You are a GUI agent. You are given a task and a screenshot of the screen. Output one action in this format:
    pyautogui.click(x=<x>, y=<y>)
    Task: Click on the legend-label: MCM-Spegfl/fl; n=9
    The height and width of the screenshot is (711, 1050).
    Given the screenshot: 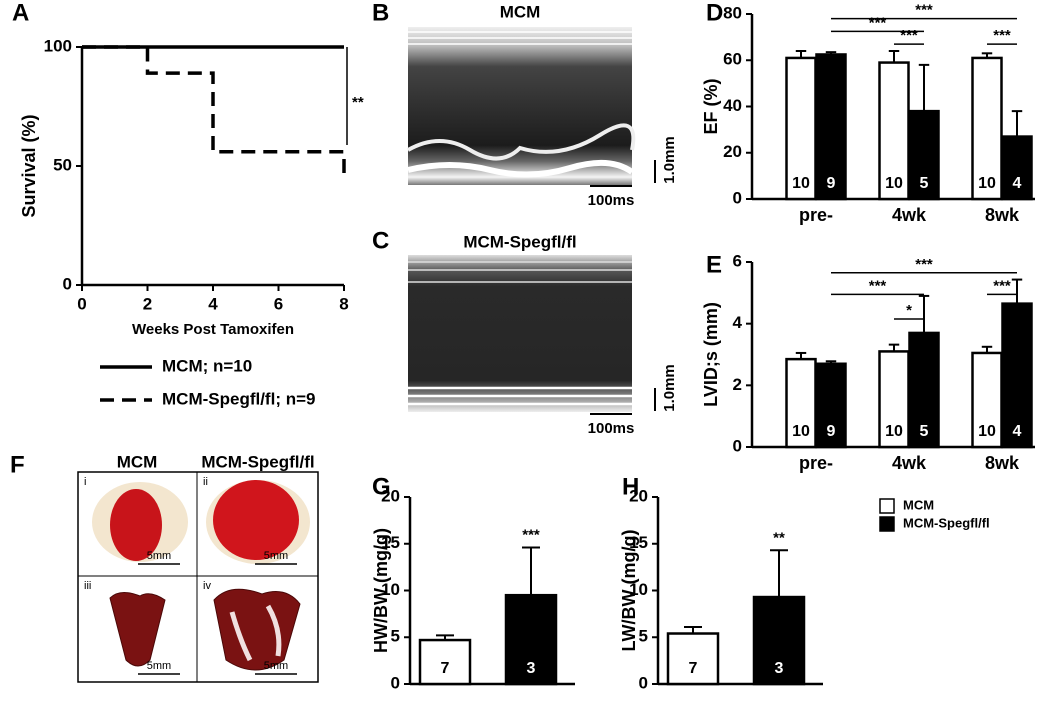 What is the action you would take?
    pyautogui.click(x=238, y=398)
    